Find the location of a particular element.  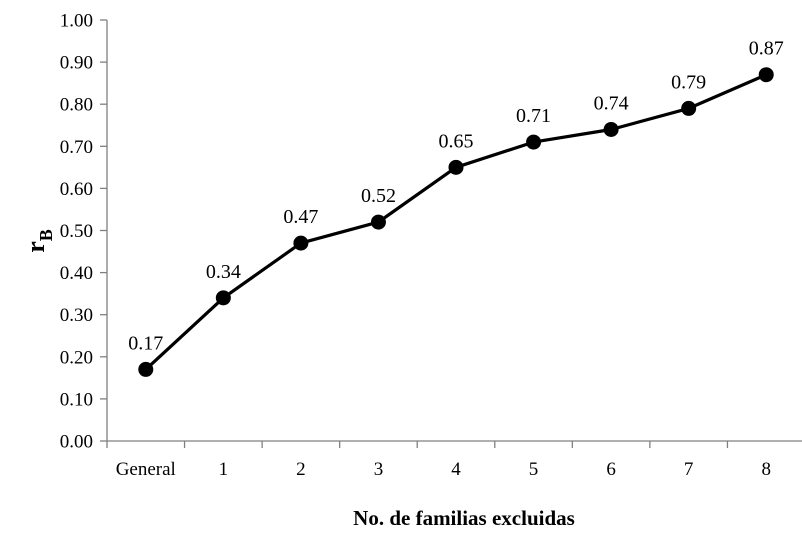

data-label: 0.17 is located at coordinates (145, 343).